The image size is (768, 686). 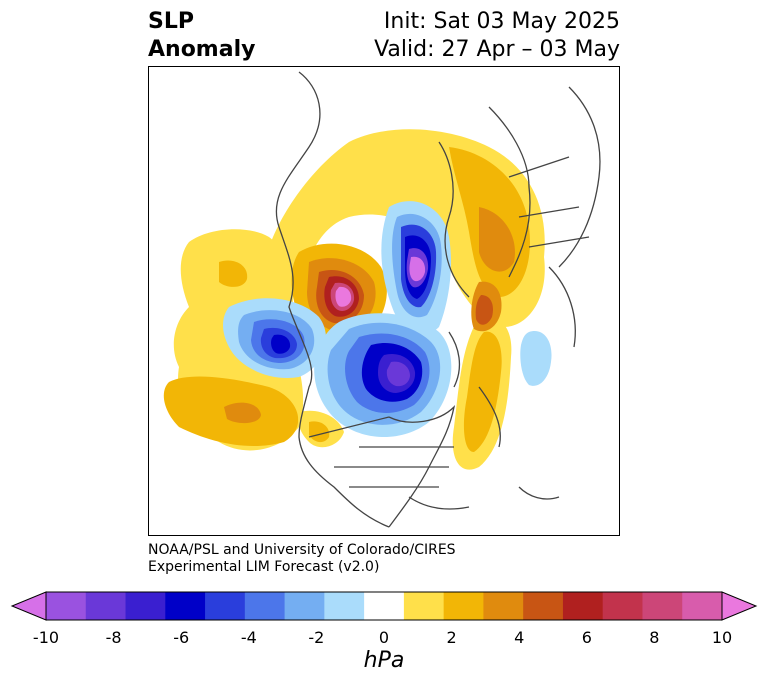 What do you see at coordinates (451, 637) in the screenshot?
I see `colorbar-tick-label: 2` at bounding box center [451, 637].